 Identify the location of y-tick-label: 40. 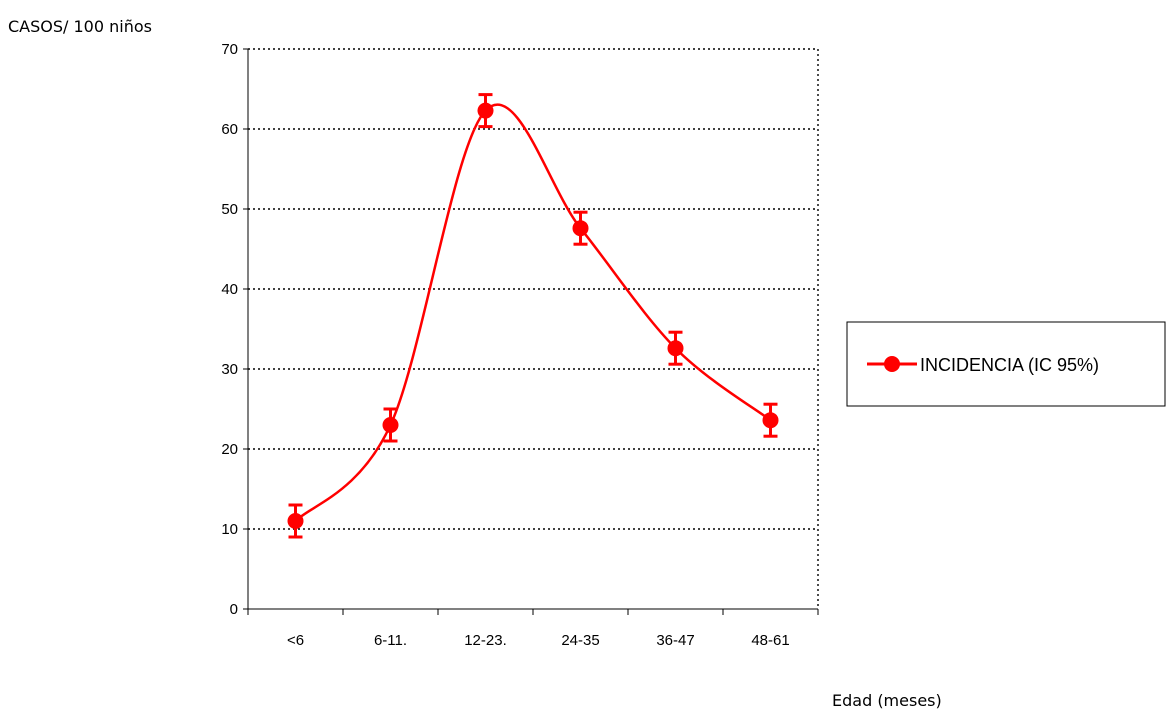
(229, 289).